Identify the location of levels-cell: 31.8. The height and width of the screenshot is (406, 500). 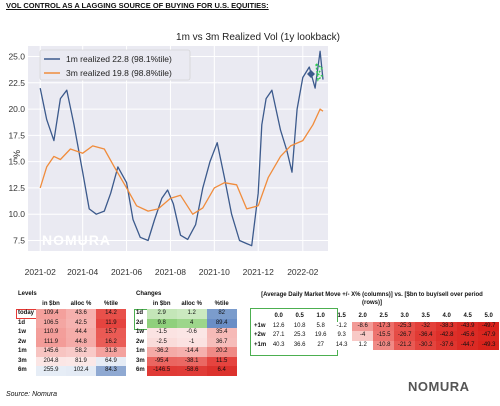
(111, 352).